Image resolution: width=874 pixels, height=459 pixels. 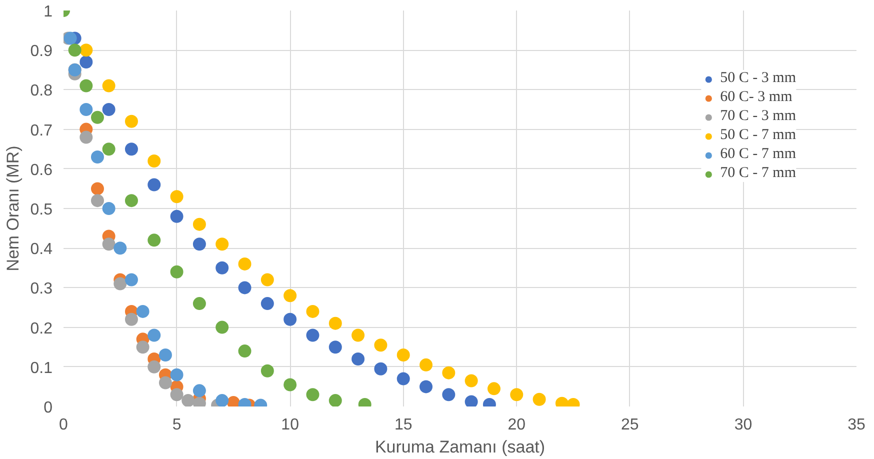 What do you see at coordinates (41, 210) in the screenshot?
I see `y-tick-label: 0.5` at bounding box center [41, 210].